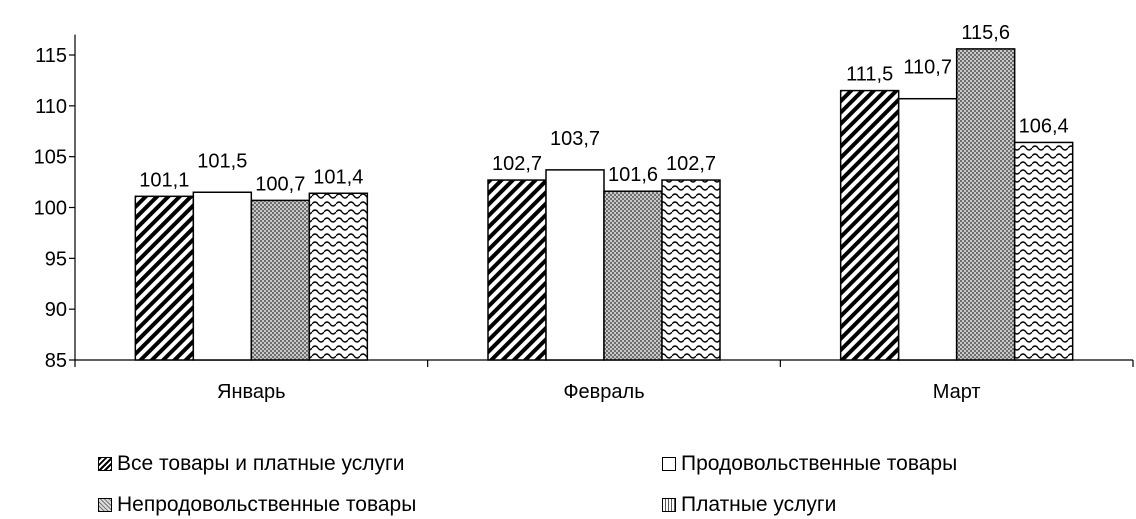 The width and height of the screenshot is (1136, 519). What do you see at coordinates (957, 392) in the screenshot?
I see `x-tick-label: Март` at bounding box center [957, 392].